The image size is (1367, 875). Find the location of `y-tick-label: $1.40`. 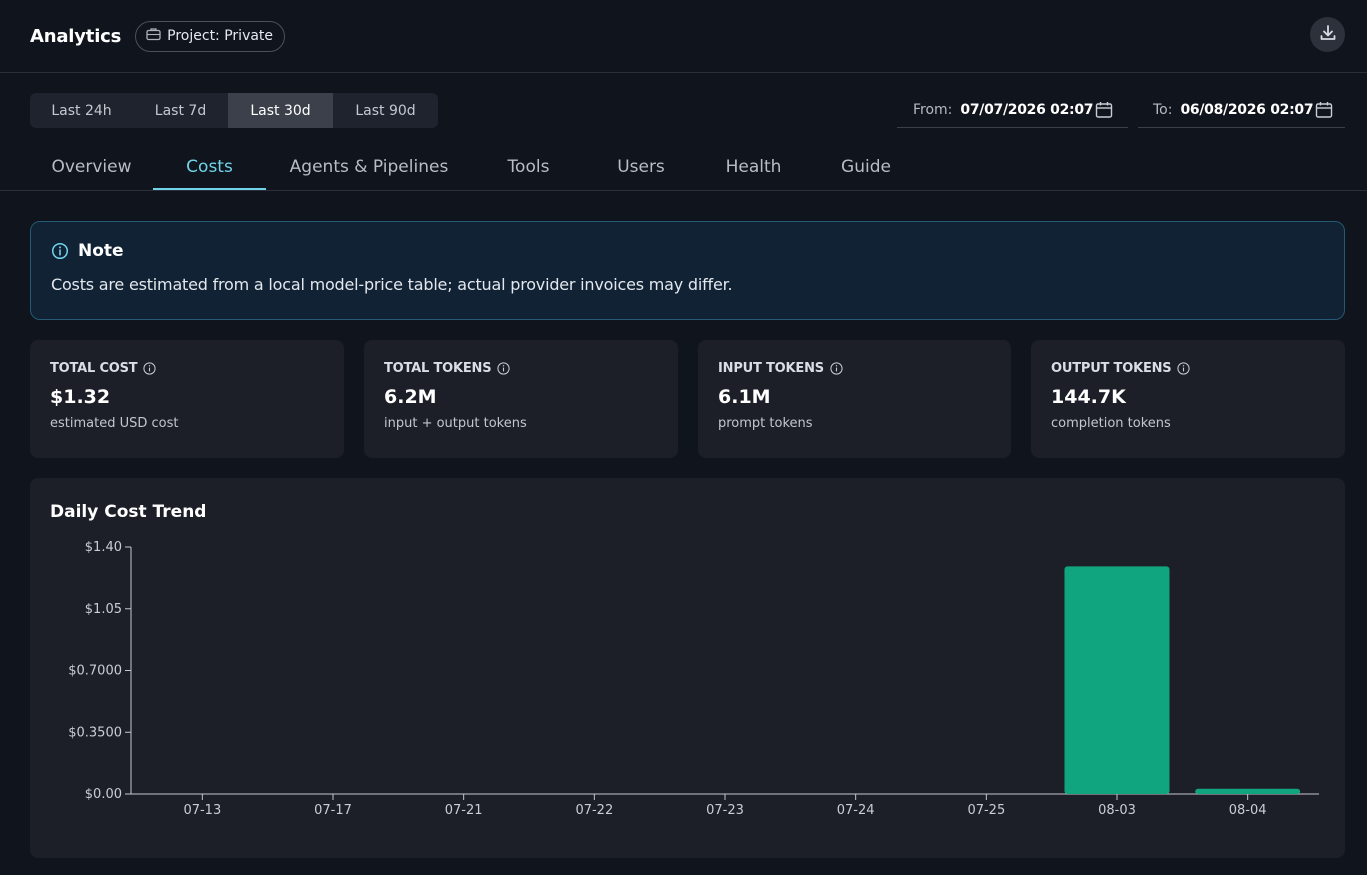

y-tick-label: $1.40 is located at coordinates (103, 547).